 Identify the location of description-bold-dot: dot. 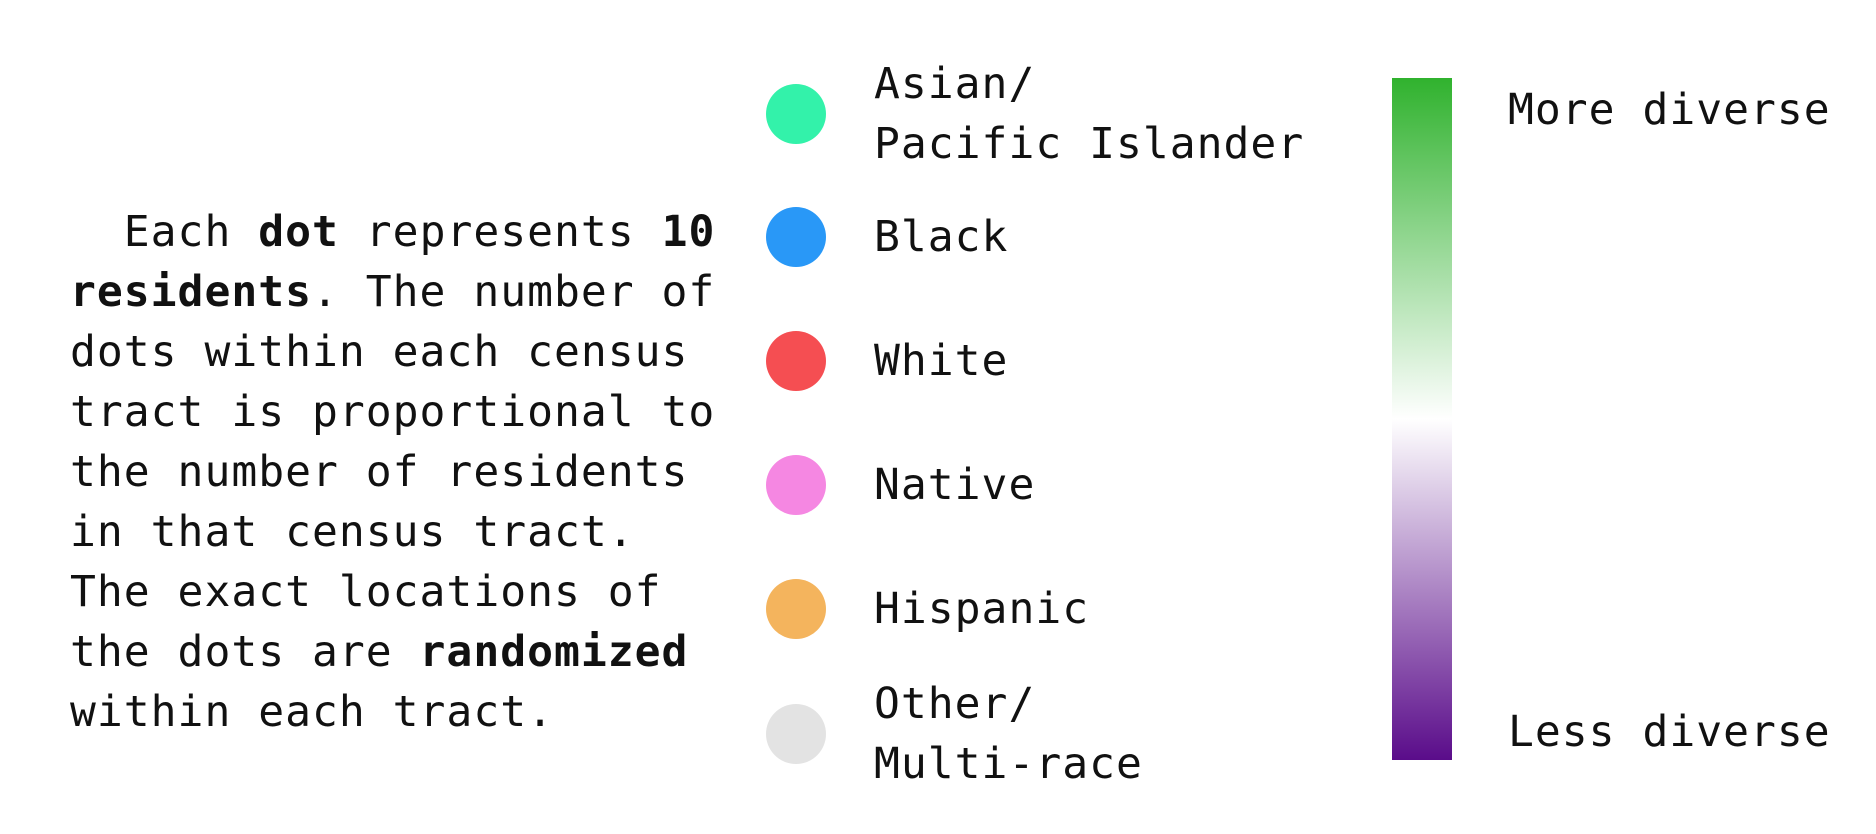
(298, 232).